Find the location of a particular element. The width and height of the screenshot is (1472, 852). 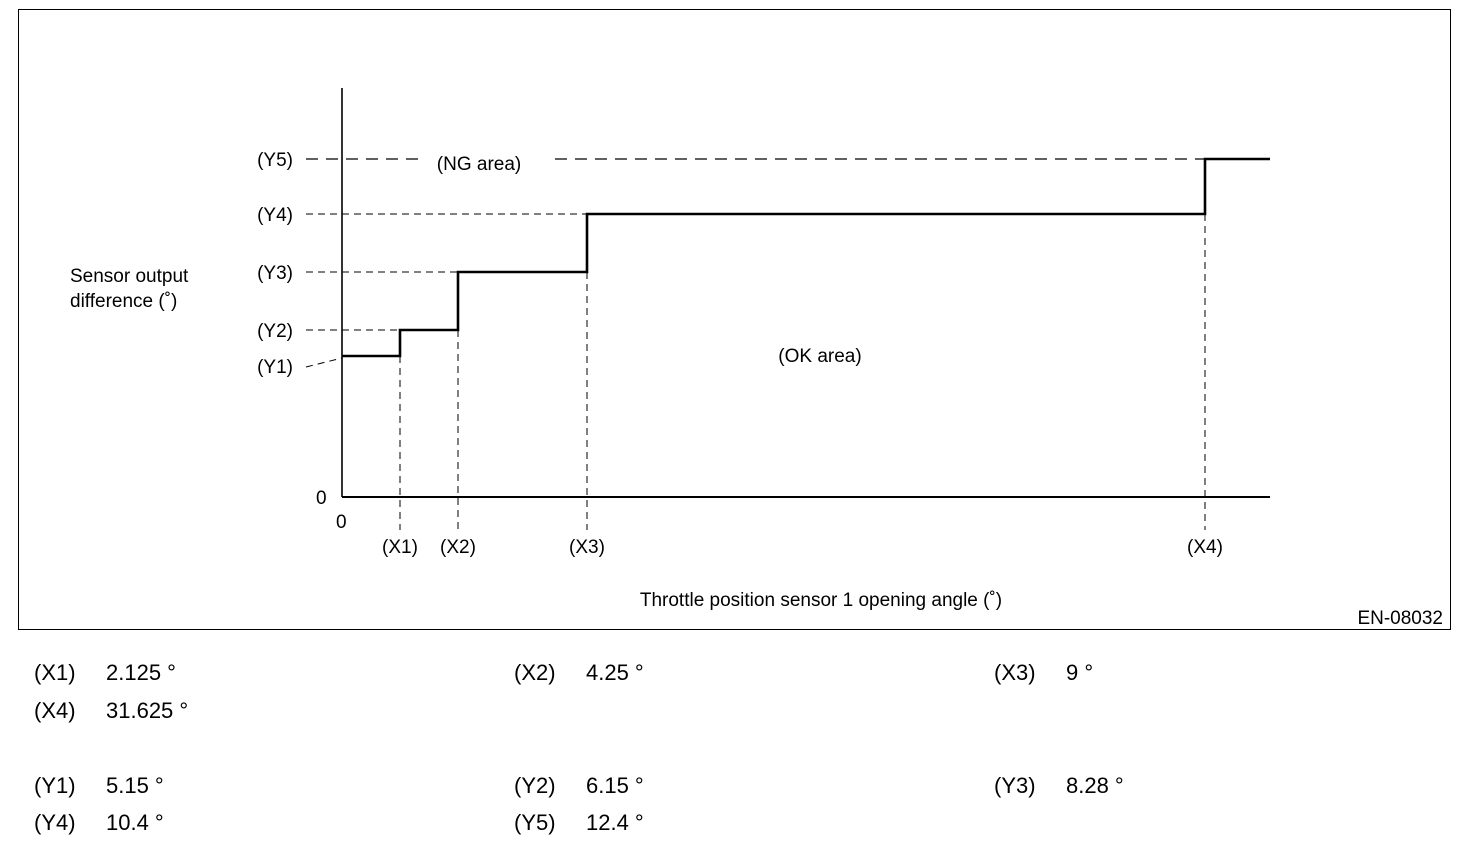

x-tick-label: (X2) is located at coordinates (458, 547).